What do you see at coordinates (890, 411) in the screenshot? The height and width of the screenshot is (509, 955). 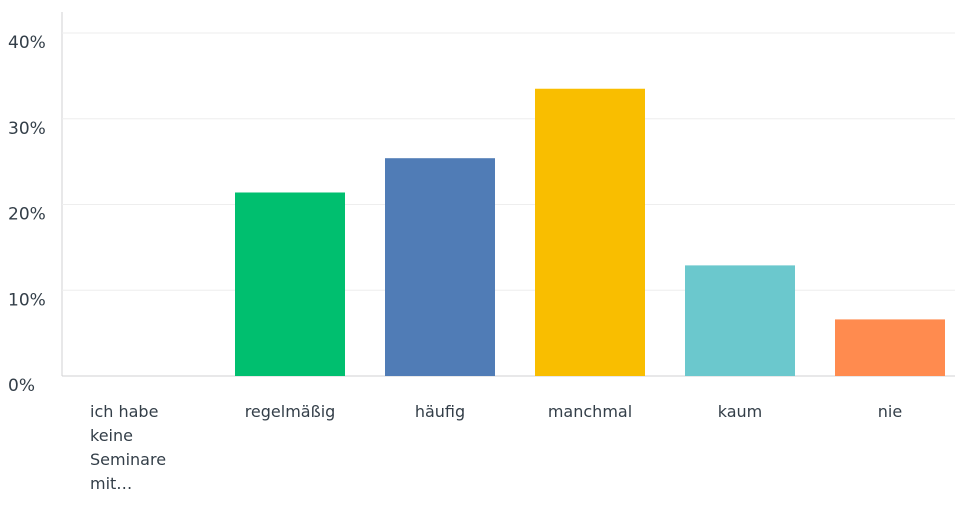 I see `x-tick-text: nie` at bounding box center [890, 411].